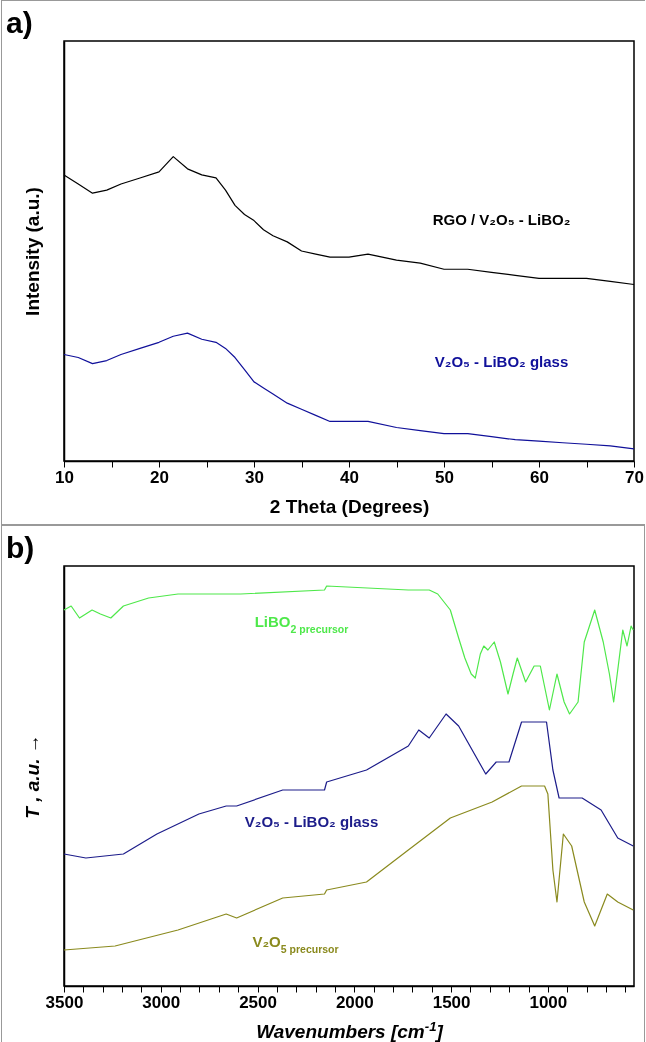 The image size is (646, 1042). I want to click on chart-title: a), so click(19, 22).